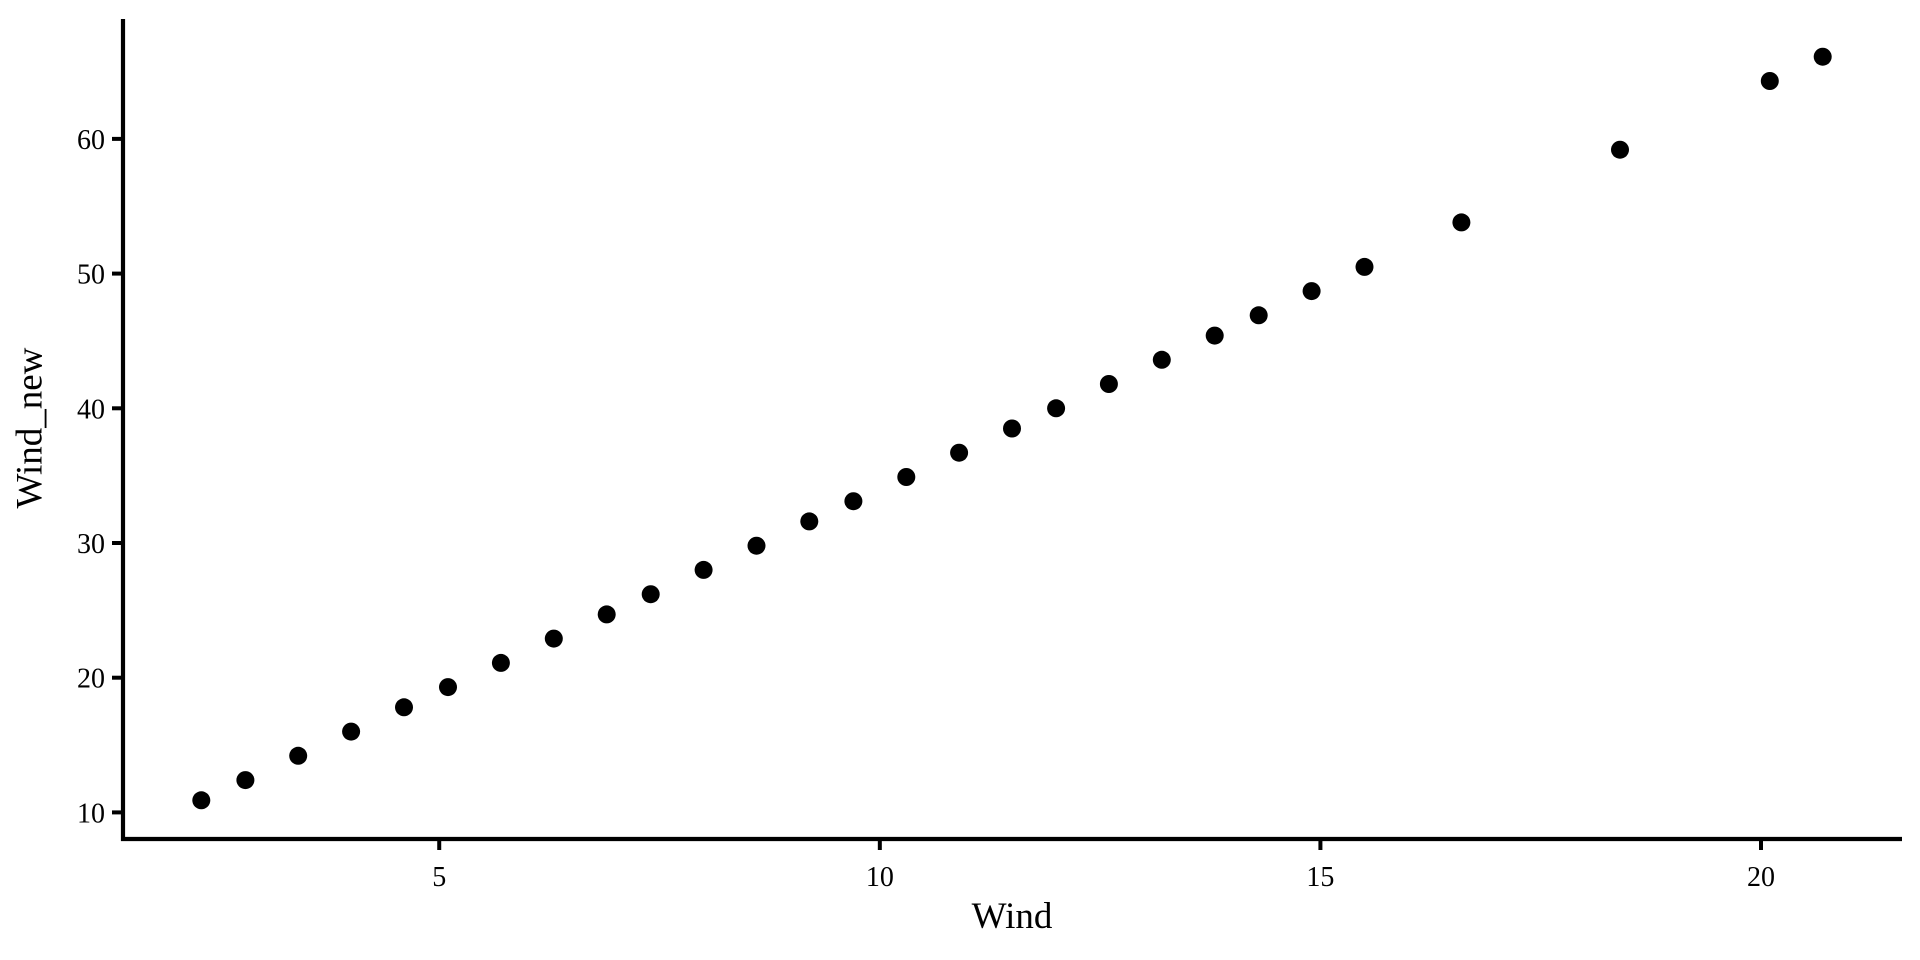  What do you see at coordinates (91, 813) in the screenshot?
I see `y-tick-label: 10` at bounding box center [91, 813].